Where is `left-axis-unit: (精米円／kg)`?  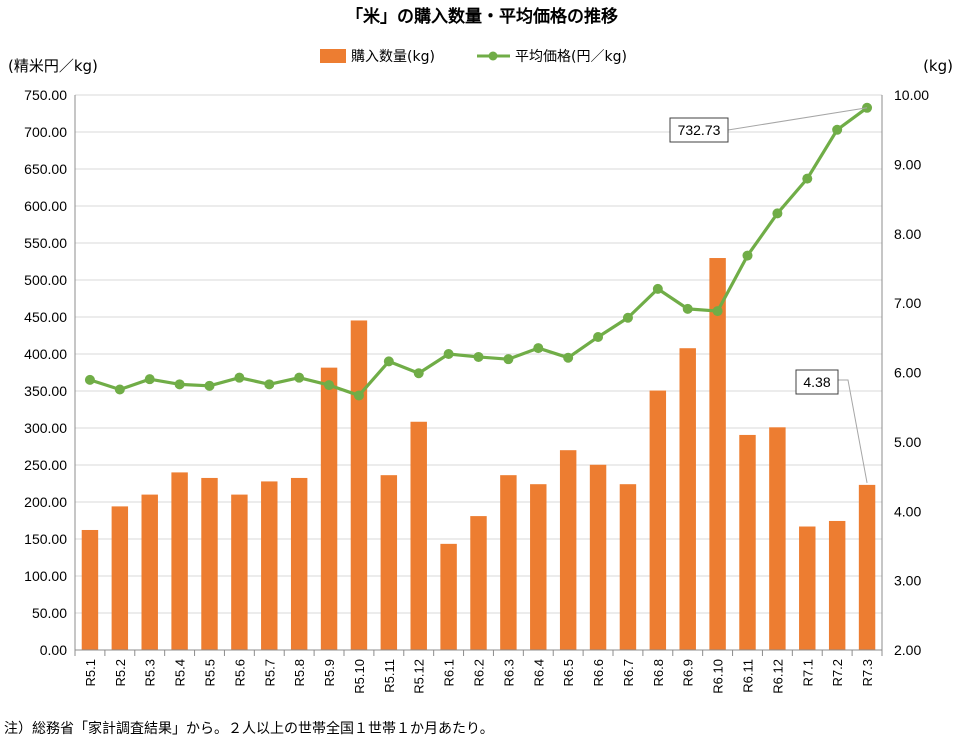
left-axis-unit: (精米円／kg) is located at coordinates (53, 66).